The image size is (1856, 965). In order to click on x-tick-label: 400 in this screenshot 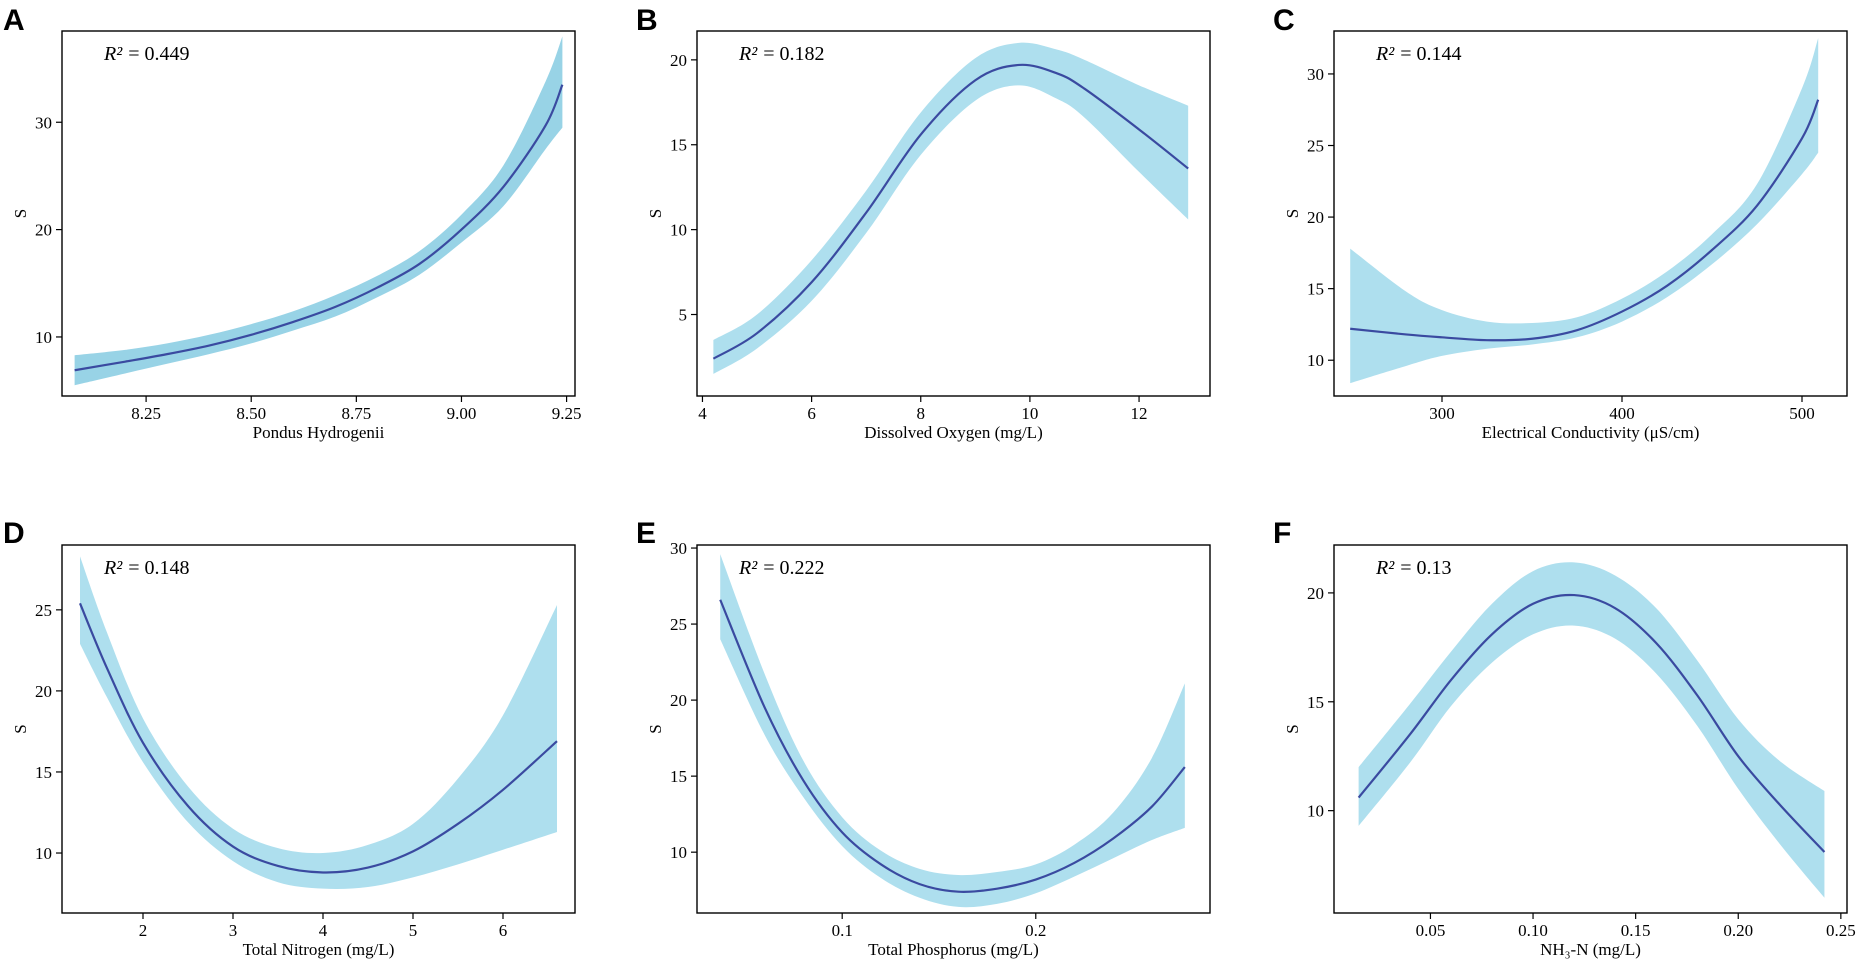, I will do `click(1622, 413)`.